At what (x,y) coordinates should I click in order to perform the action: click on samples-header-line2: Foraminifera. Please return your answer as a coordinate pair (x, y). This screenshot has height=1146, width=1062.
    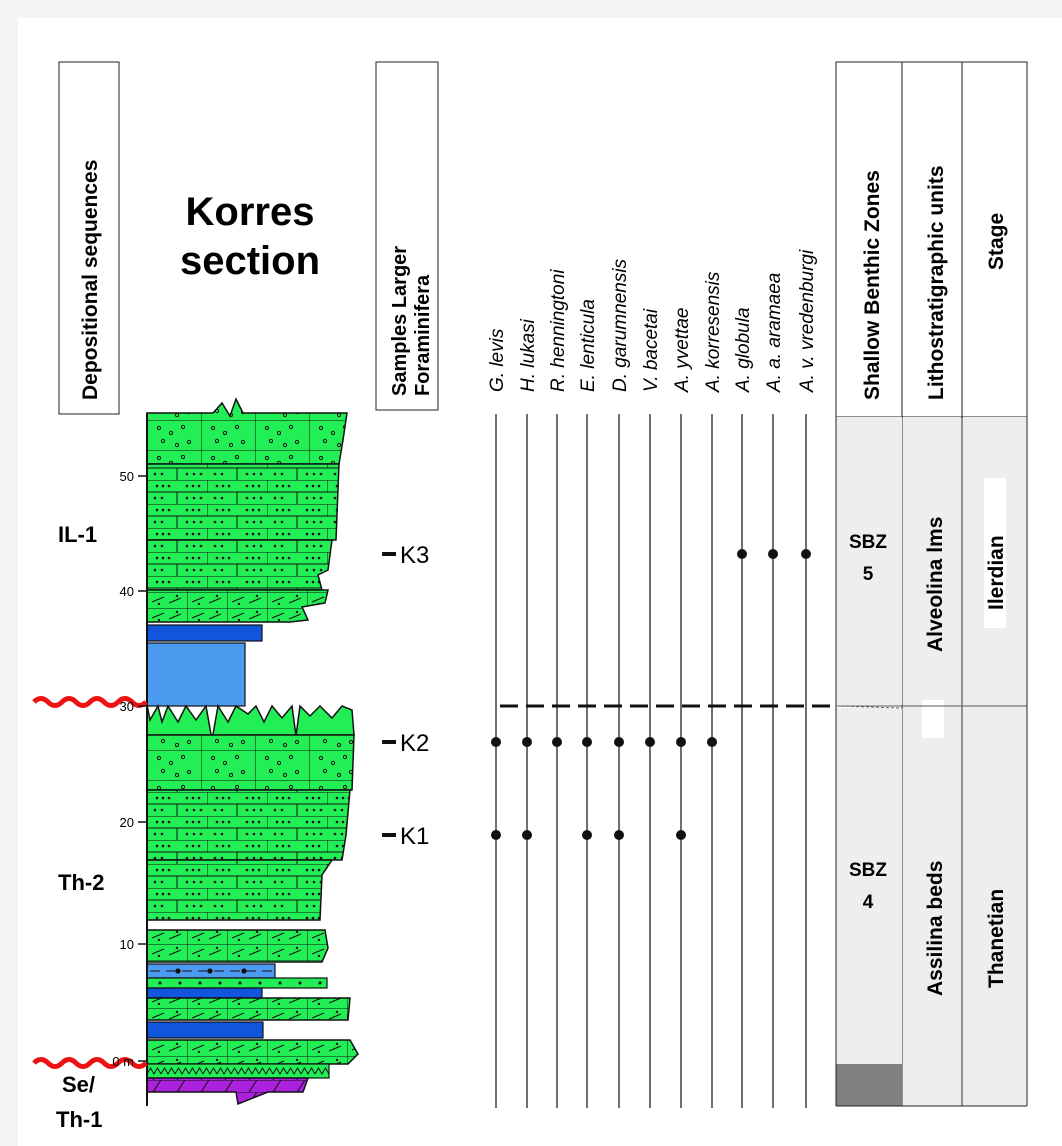
    Looking at the image, I should click on (423, 335).